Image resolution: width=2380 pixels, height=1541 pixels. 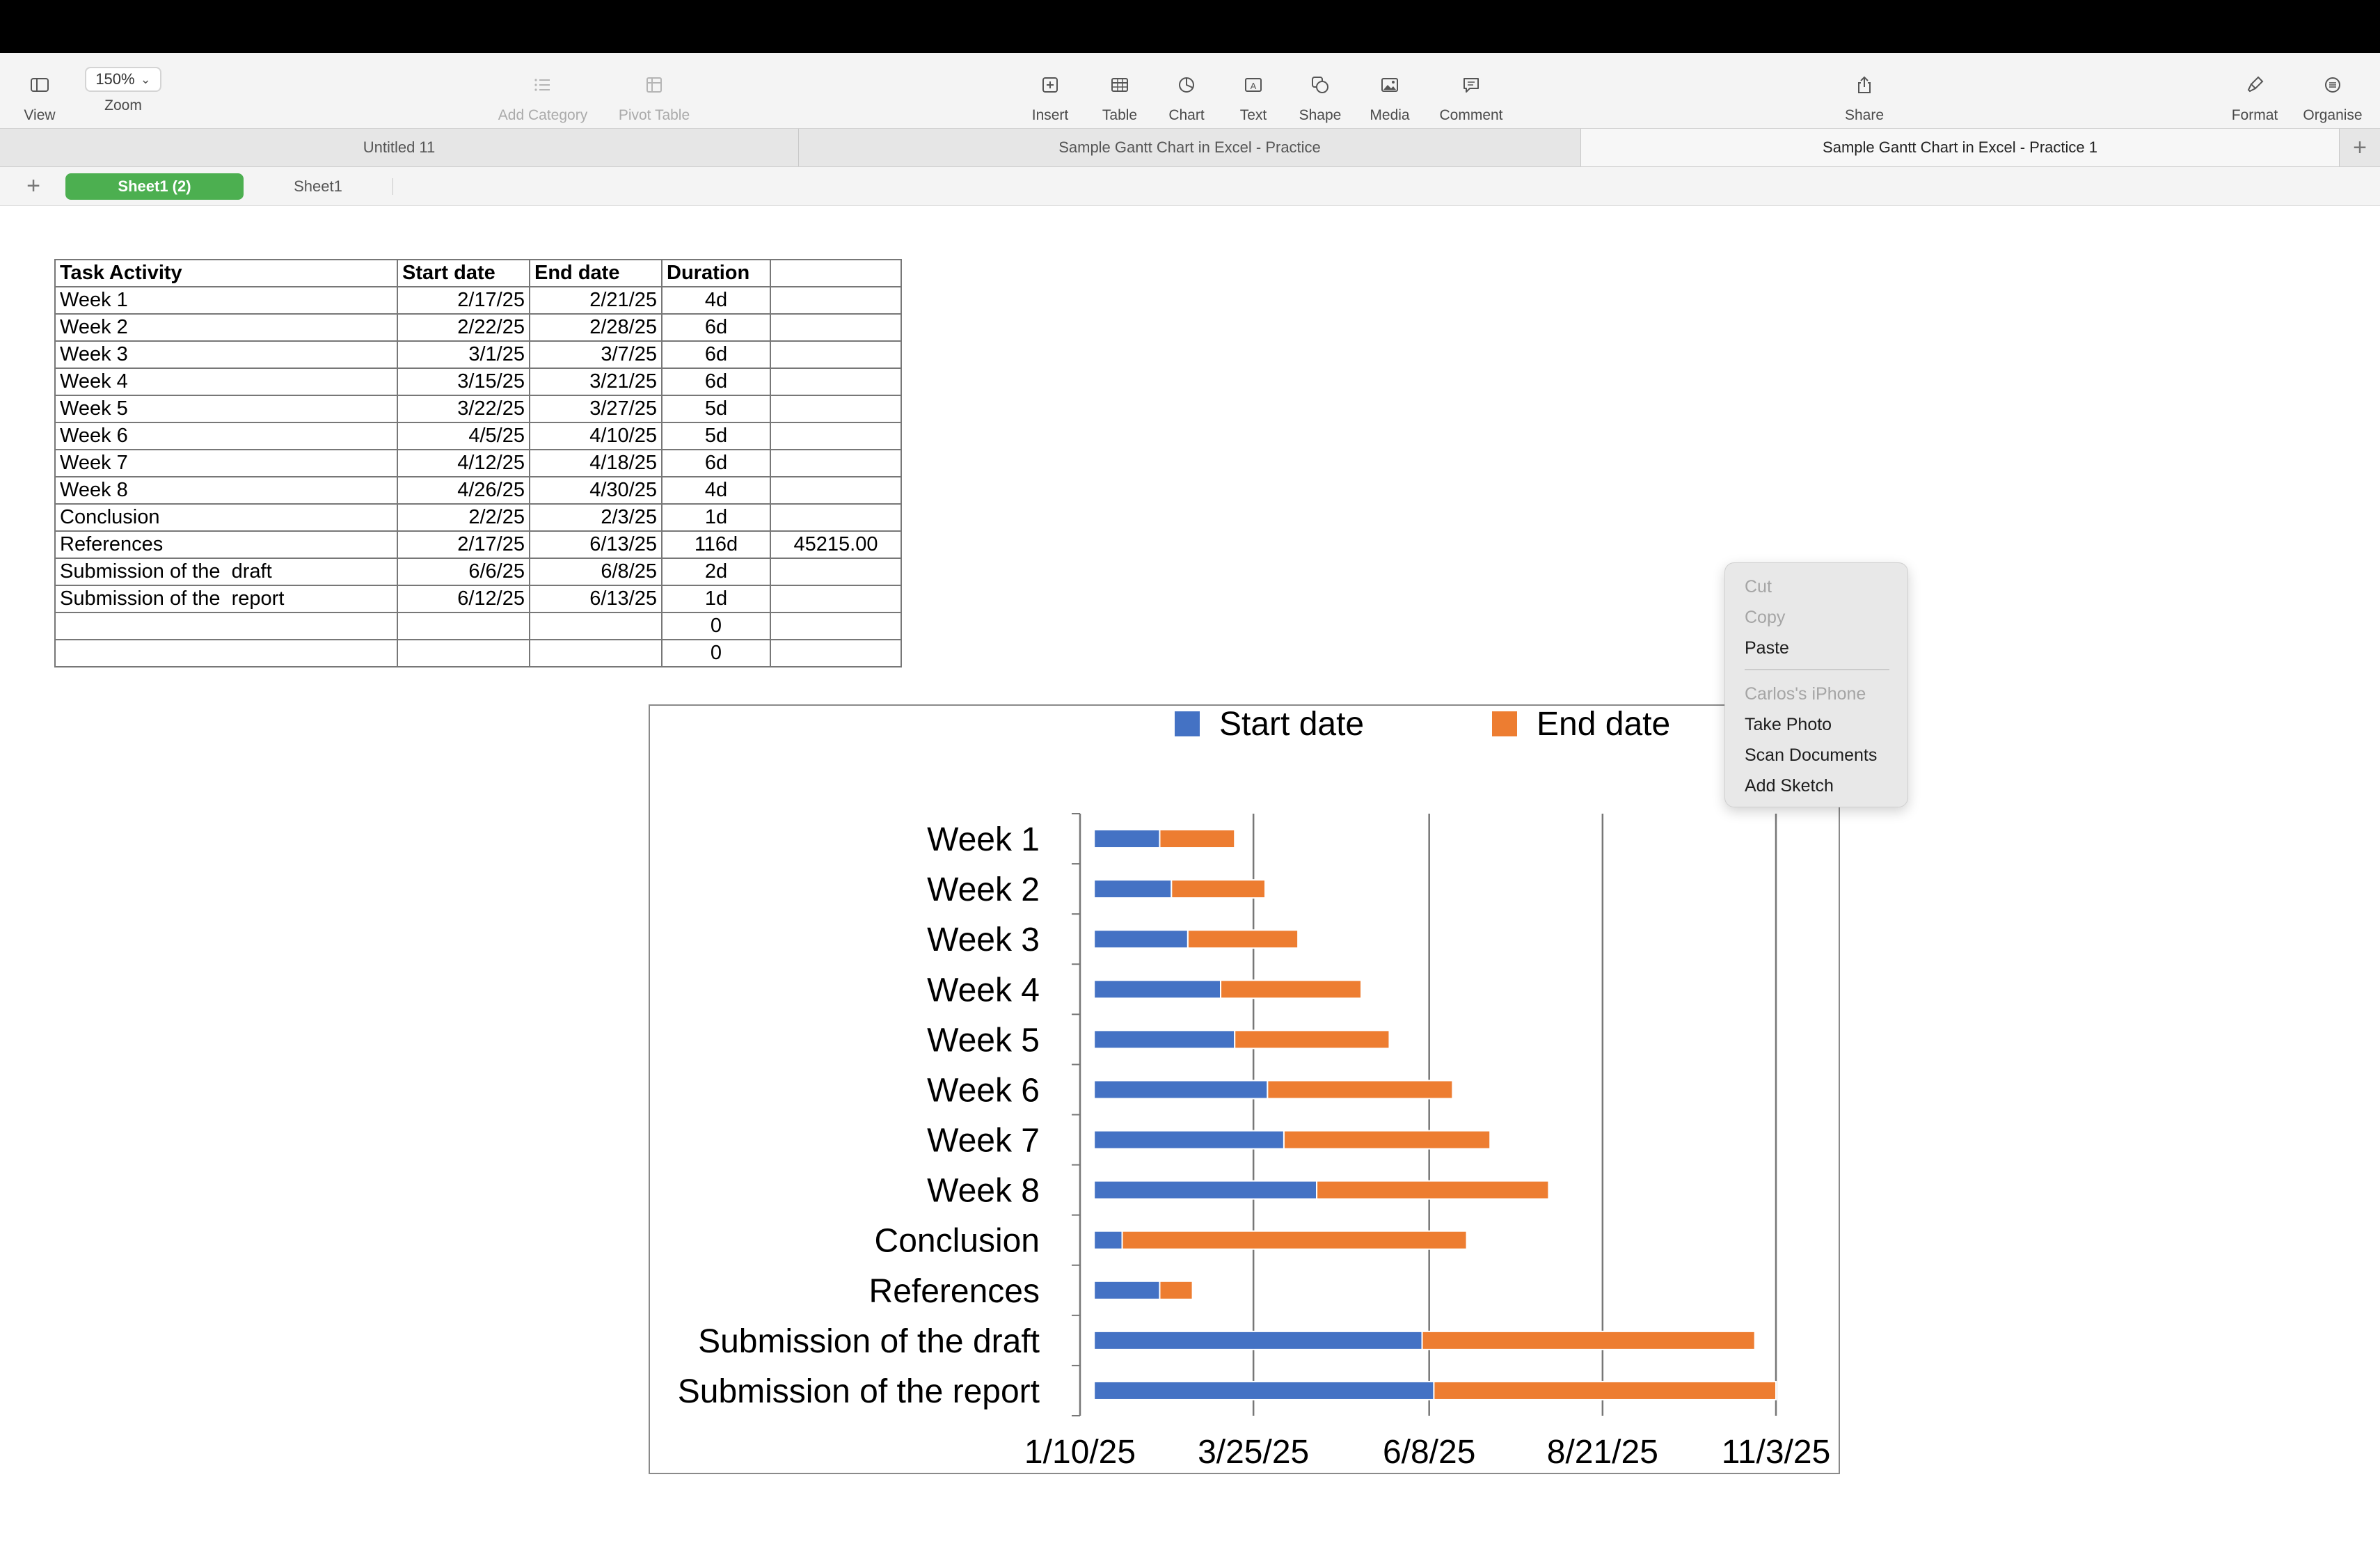 What do you see at coordinates (2255, 90) in the screenshot?
I see `format-button: Format` at bounding box center [2255, 90].